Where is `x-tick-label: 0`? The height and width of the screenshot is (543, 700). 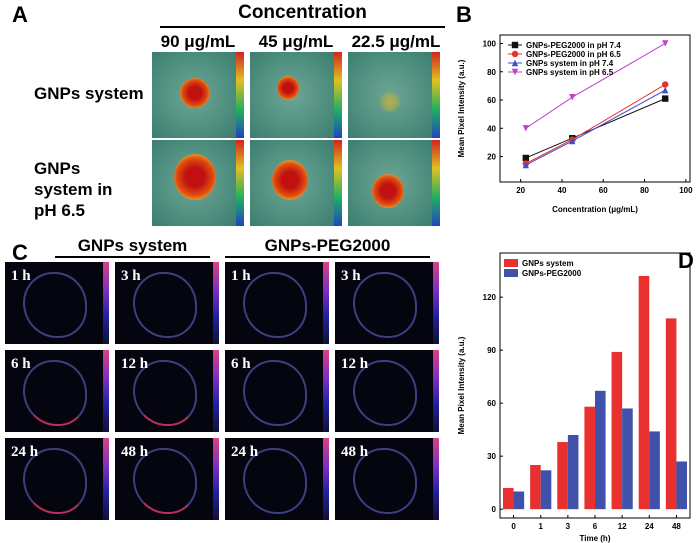
x-tick-label: 0 is located at coordinates (513, 526).